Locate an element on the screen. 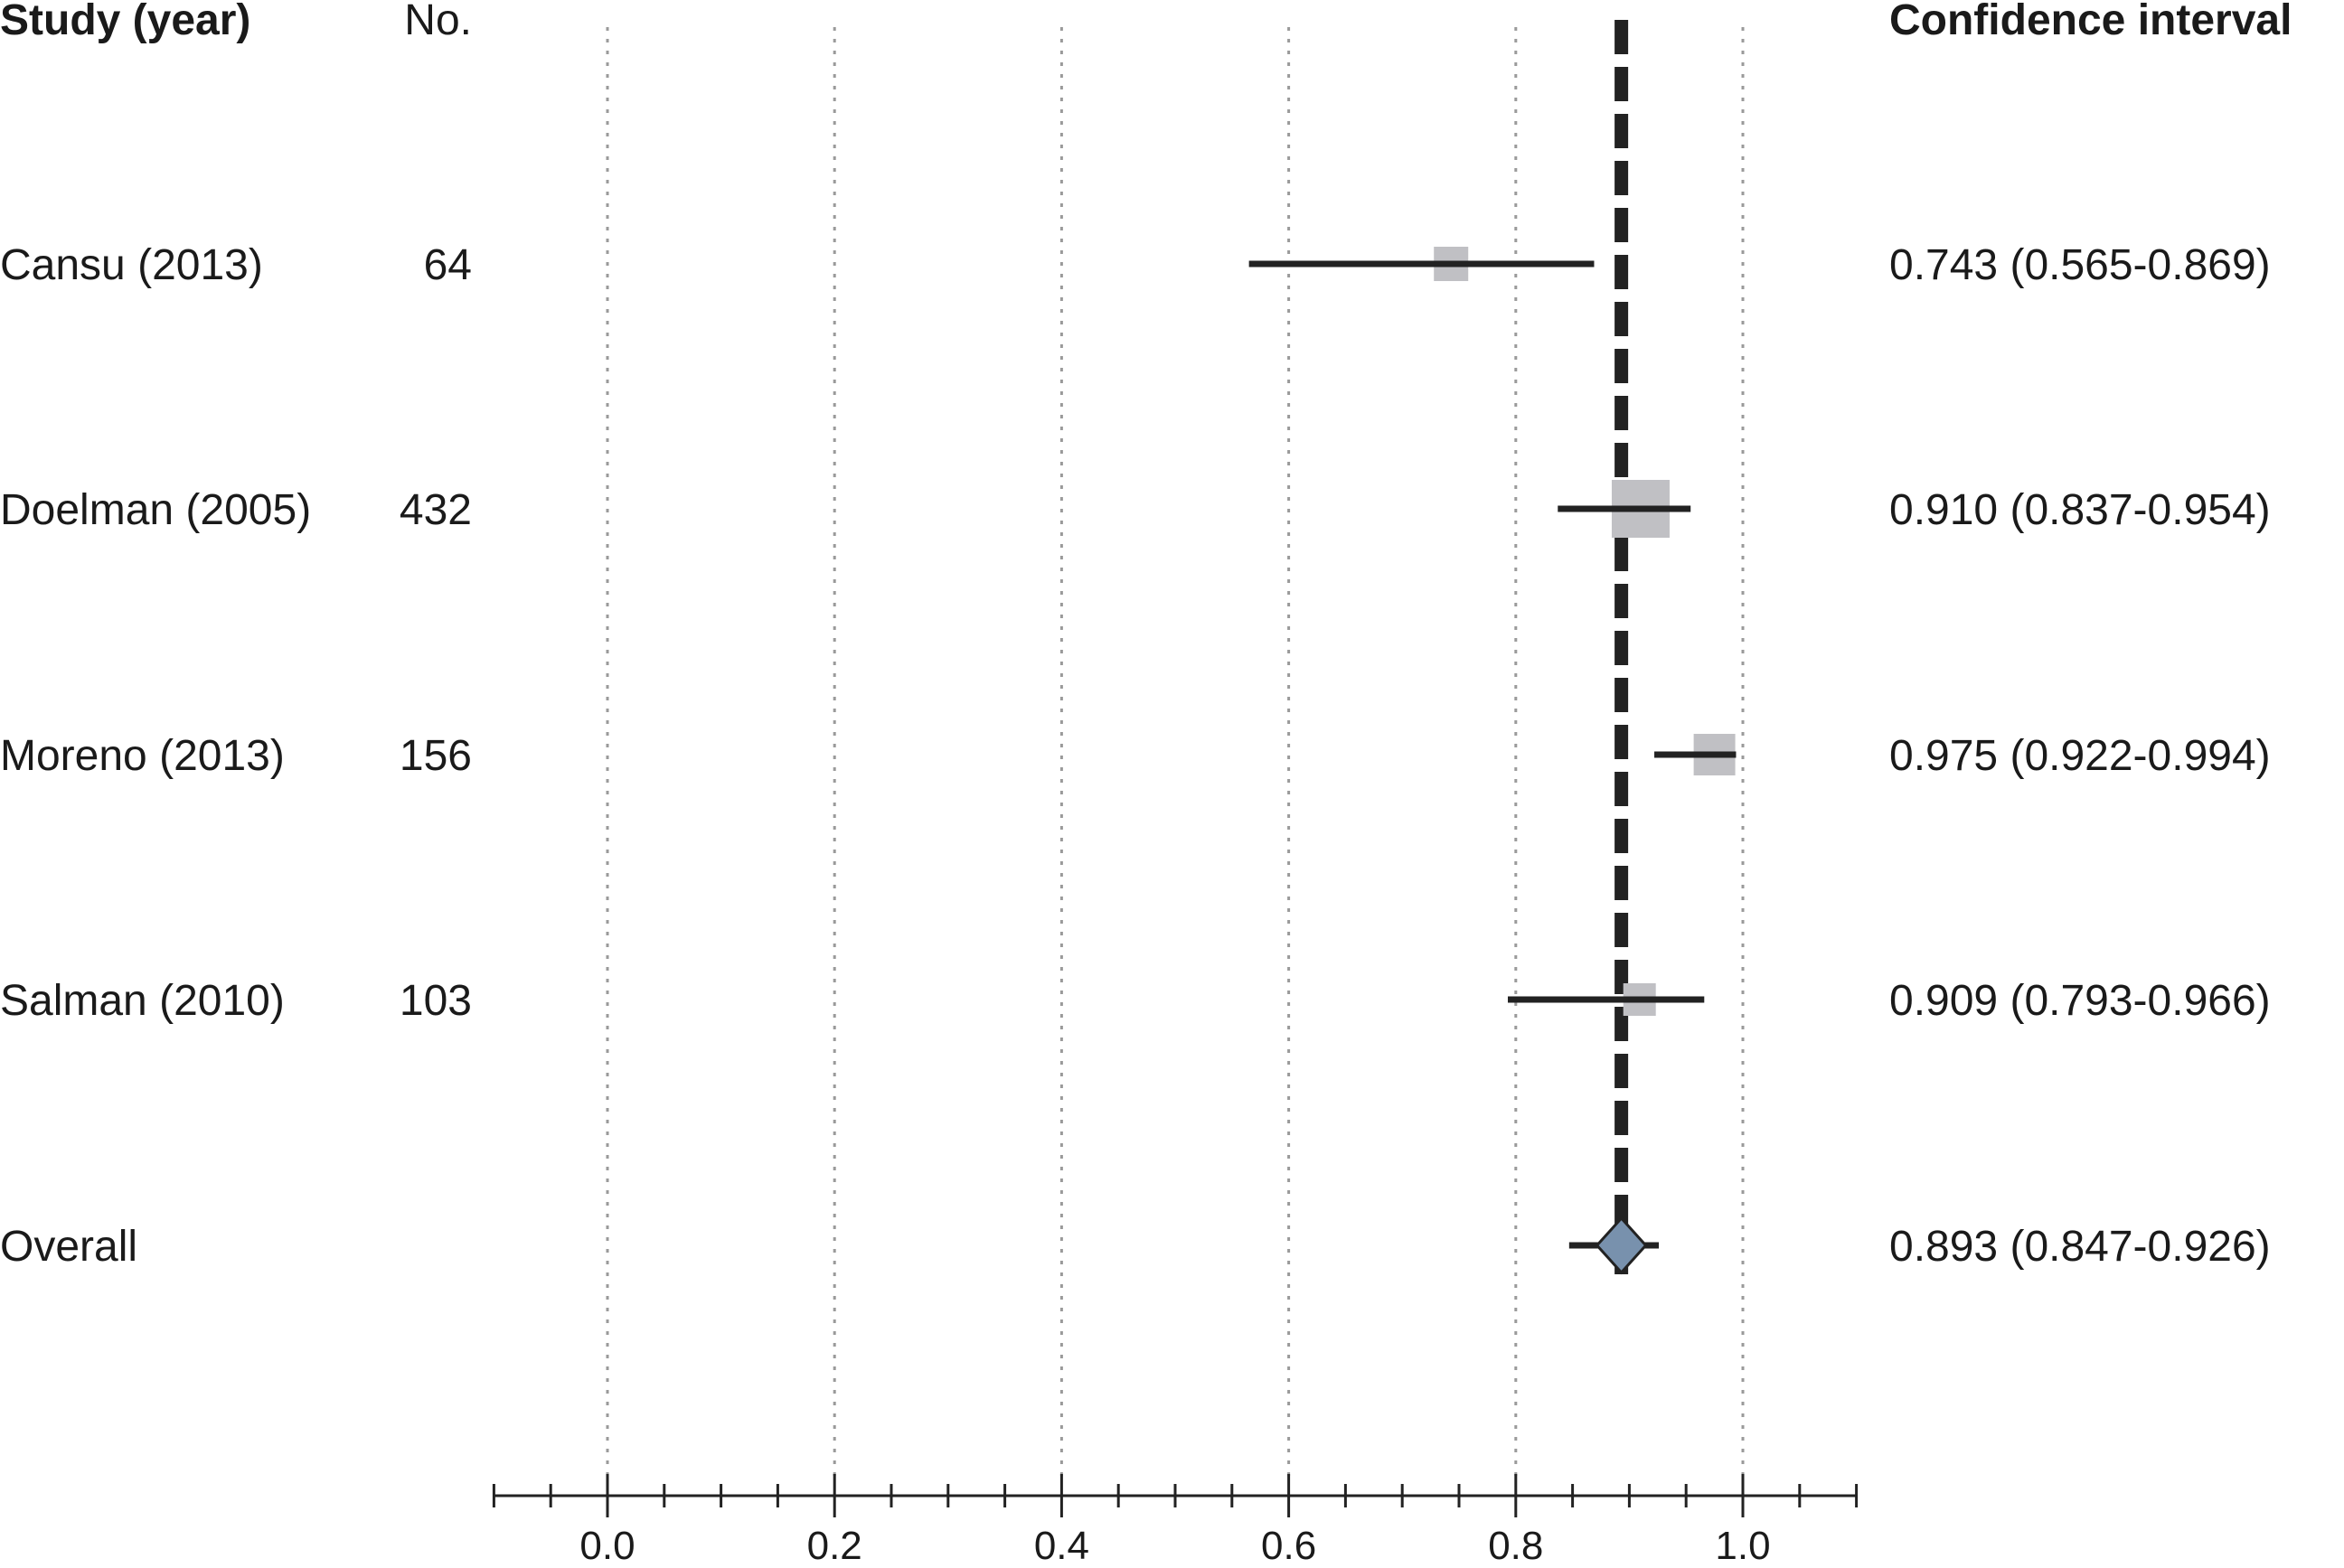  study-label: Doelman (2005) is located at coordinates (155, 510).